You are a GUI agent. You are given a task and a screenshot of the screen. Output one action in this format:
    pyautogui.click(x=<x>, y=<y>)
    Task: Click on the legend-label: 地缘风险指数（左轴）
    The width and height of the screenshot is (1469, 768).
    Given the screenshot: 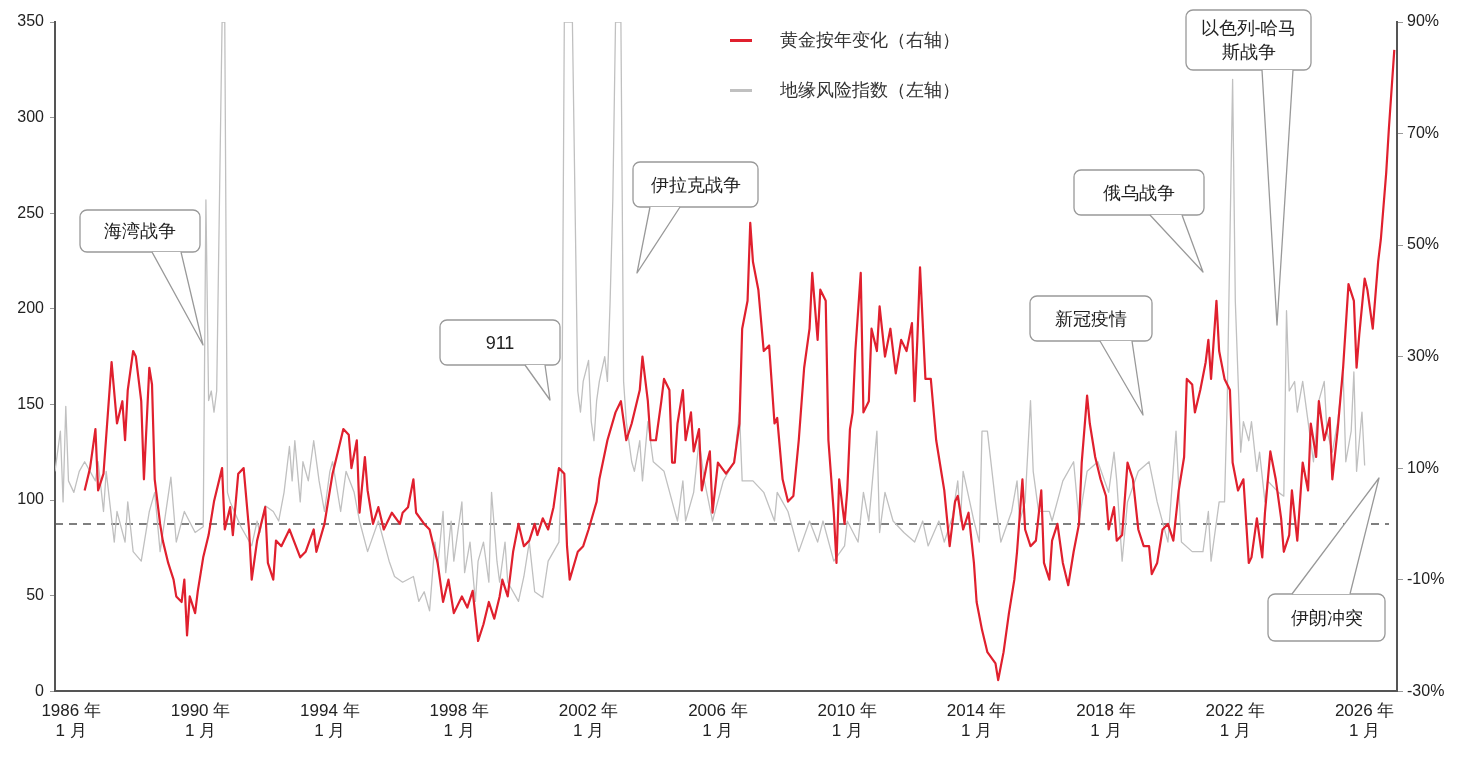 What is the action you would take?
    pyautogui.click(x=870, y=90)
    